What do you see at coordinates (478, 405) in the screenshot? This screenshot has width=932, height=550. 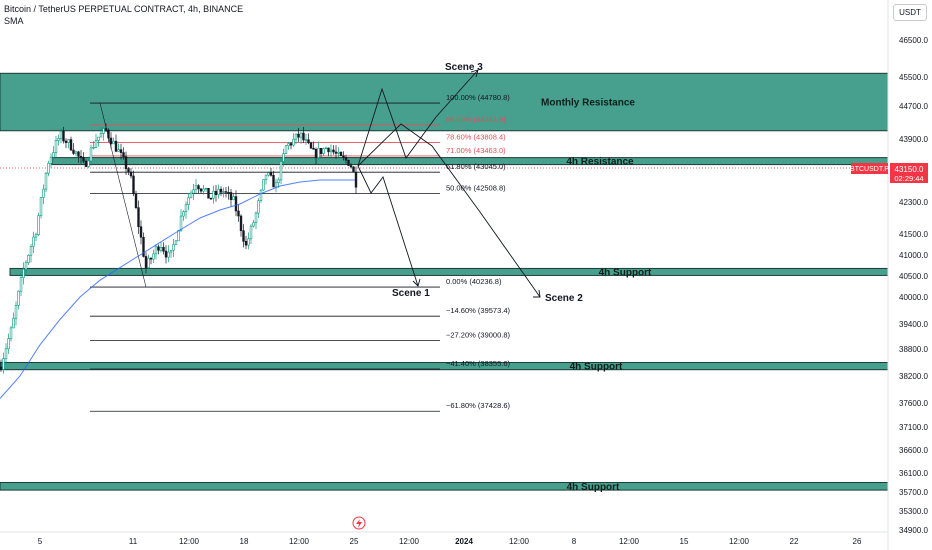 I see `fib-label: −61.80% (37428.6)` at bounding box center [478, 405].